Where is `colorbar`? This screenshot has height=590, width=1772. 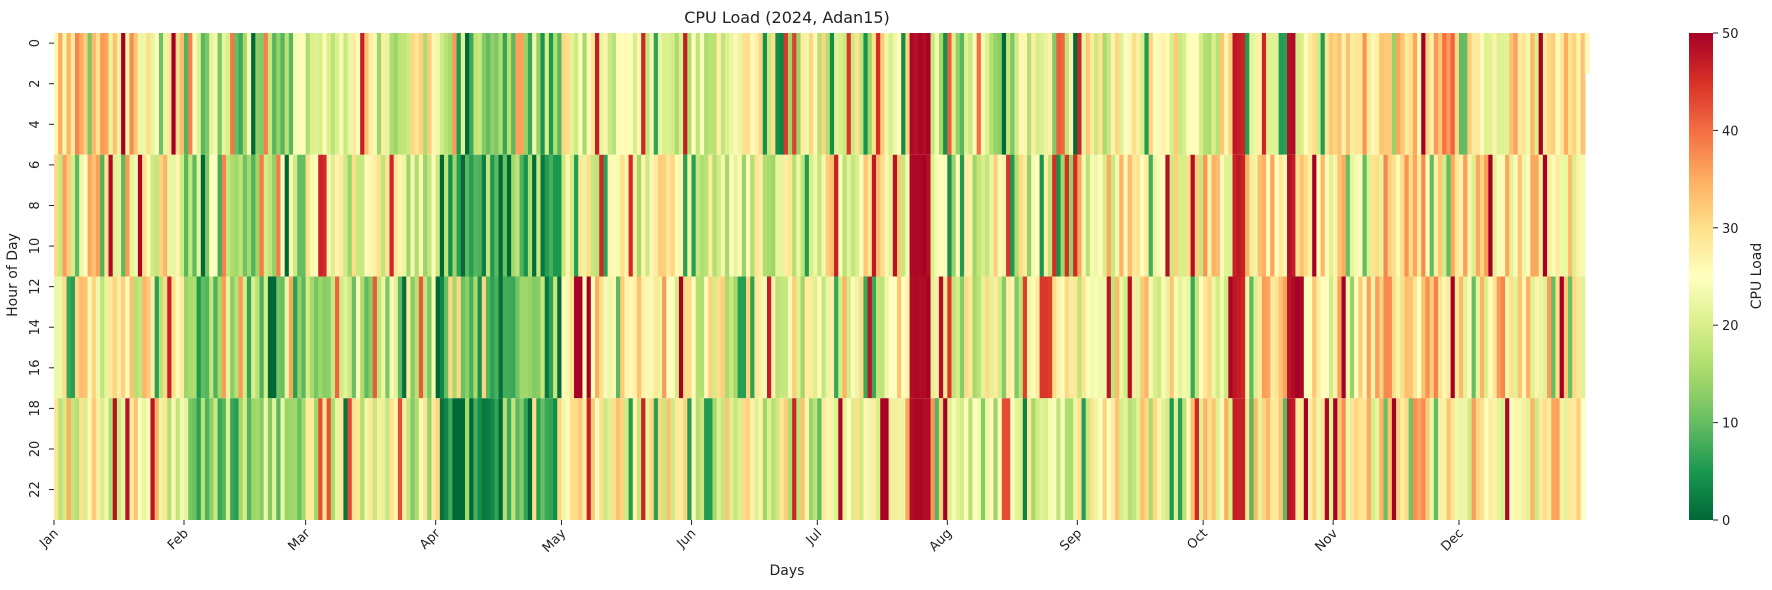 colorbar is located at coordinates (1701, 276).